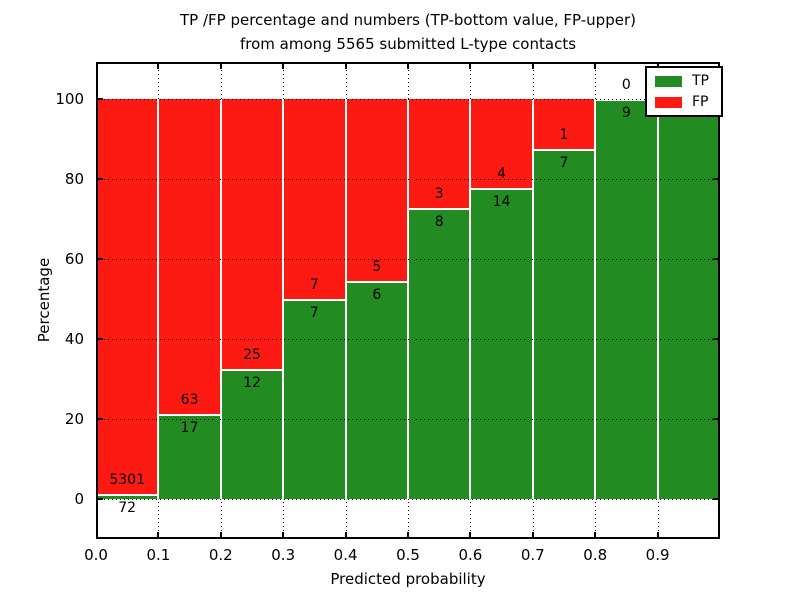  I want to click on legend-label: TP, so click(700, 81).